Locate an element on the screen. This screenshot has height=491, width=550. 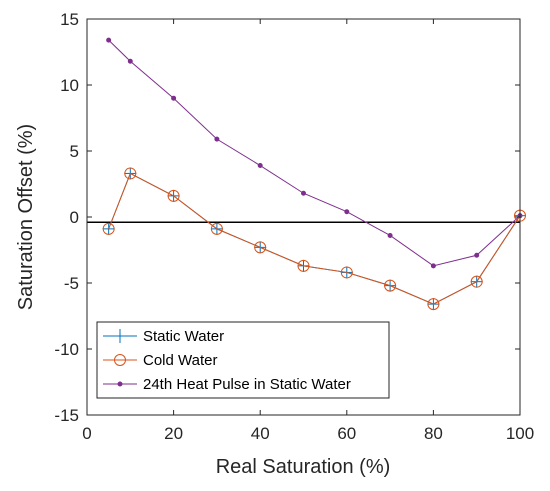
y-tick-label: 5 is located at coordinates (74, 151).